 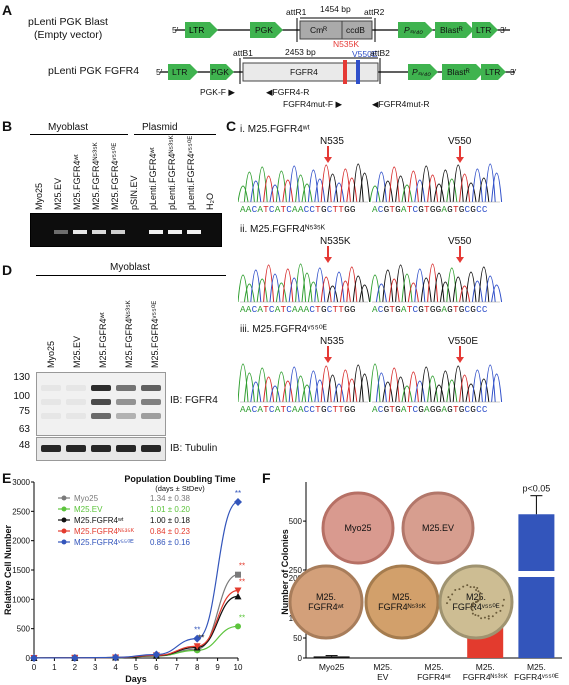 I want to click on mutation-site-label: N535, so click(x=332, y=141).